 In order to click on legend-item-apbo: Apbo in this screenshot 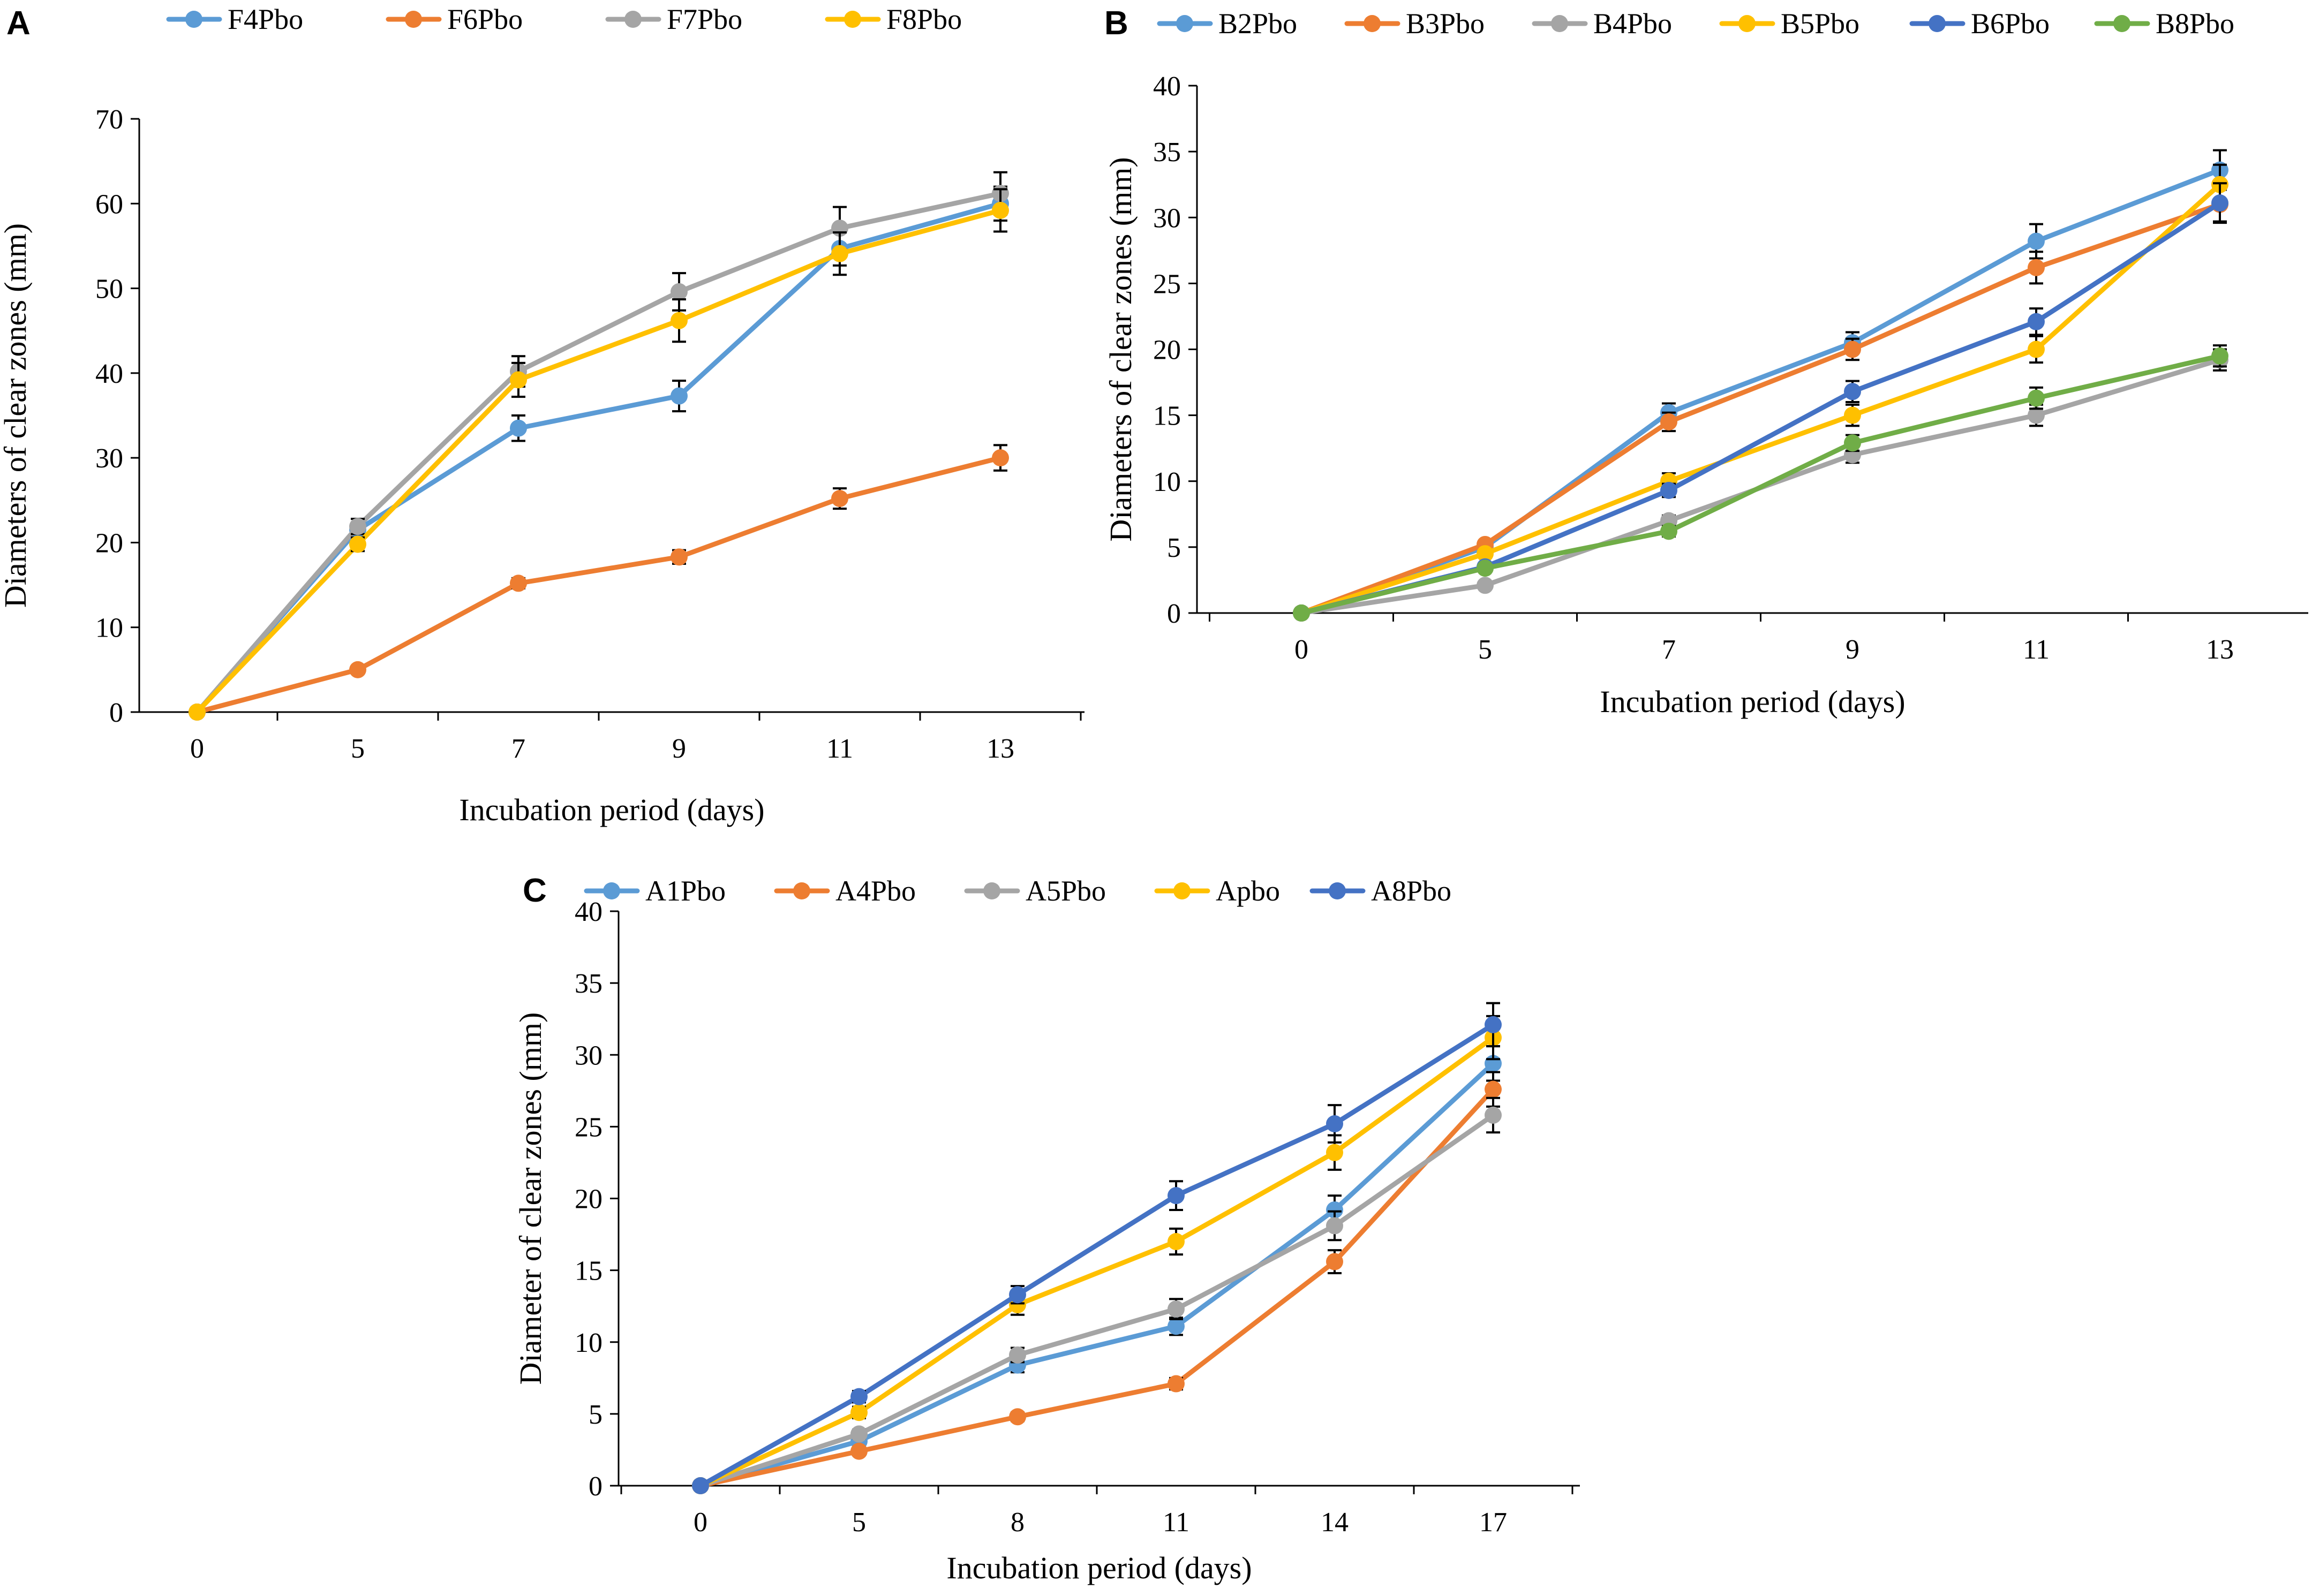, I will do `click(1217, 891)`.